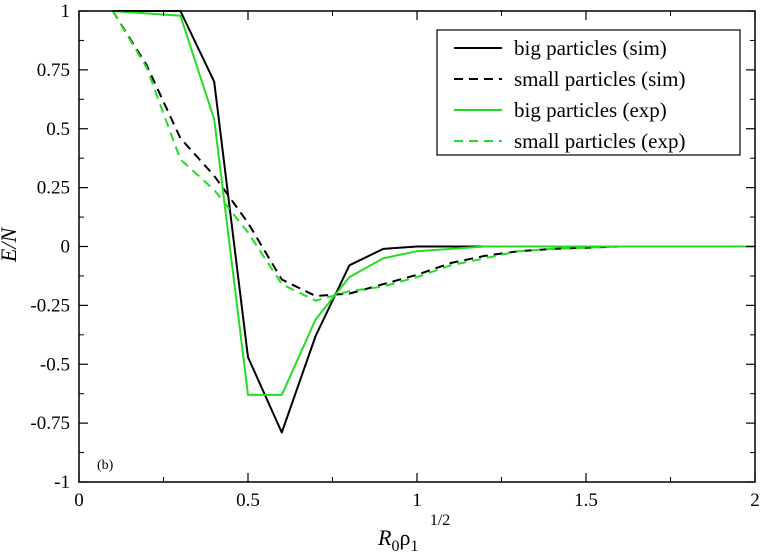 The width and height of the screenshot is (763, 554). Describe the element at coordinates (413, 533) in the screenshot. I see `x-axis-title: R0ρ1 1/2` at that location.